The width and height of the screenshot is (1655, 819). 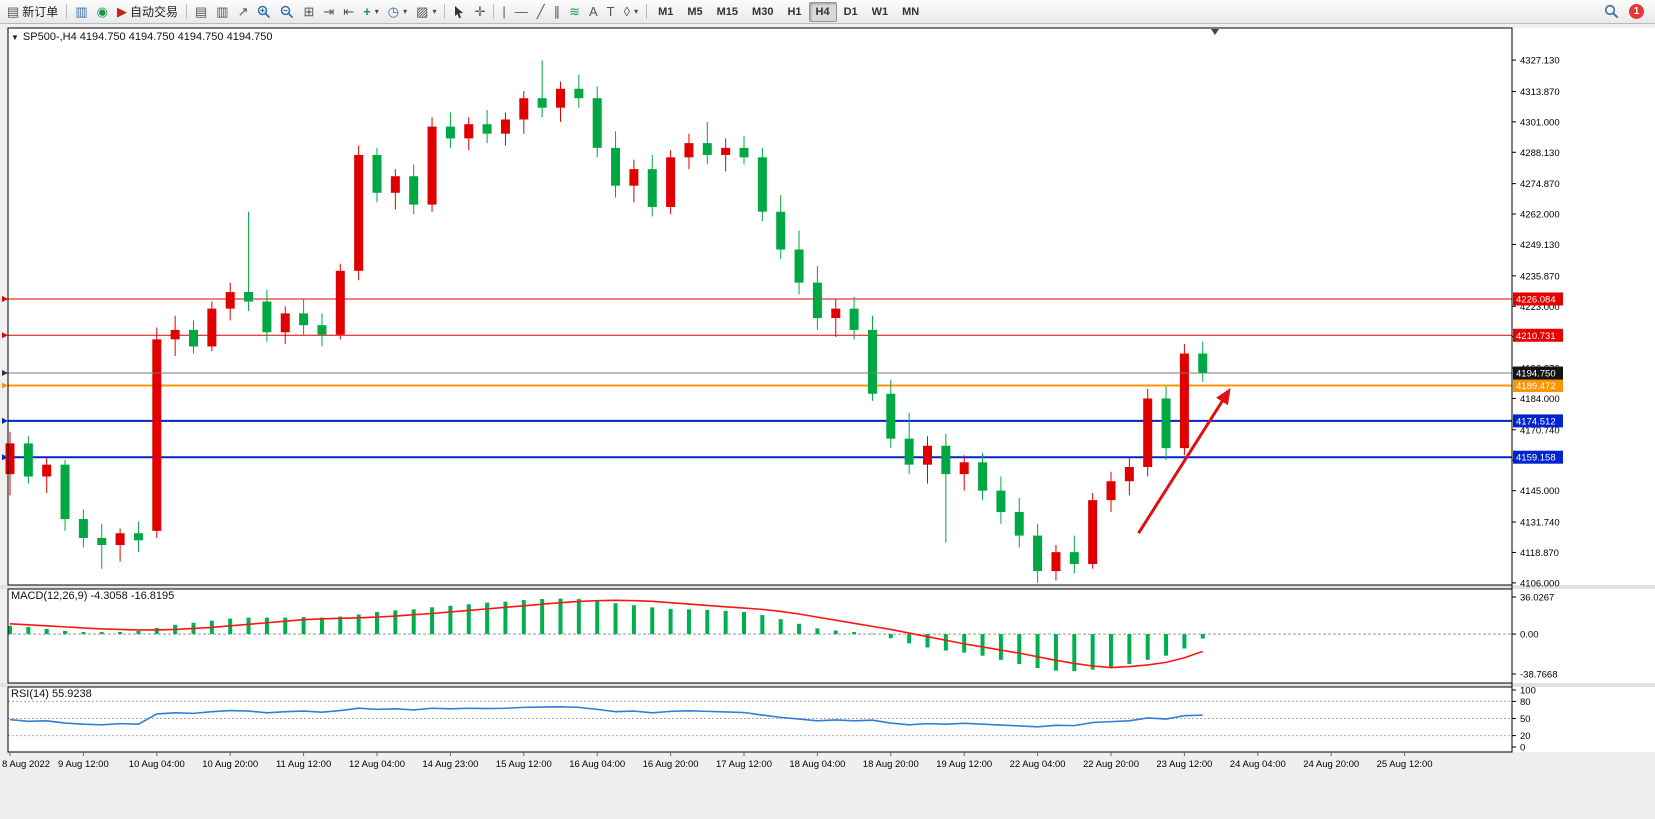 I want to click on trendline-button: ╱, so click(x=541, y=12).